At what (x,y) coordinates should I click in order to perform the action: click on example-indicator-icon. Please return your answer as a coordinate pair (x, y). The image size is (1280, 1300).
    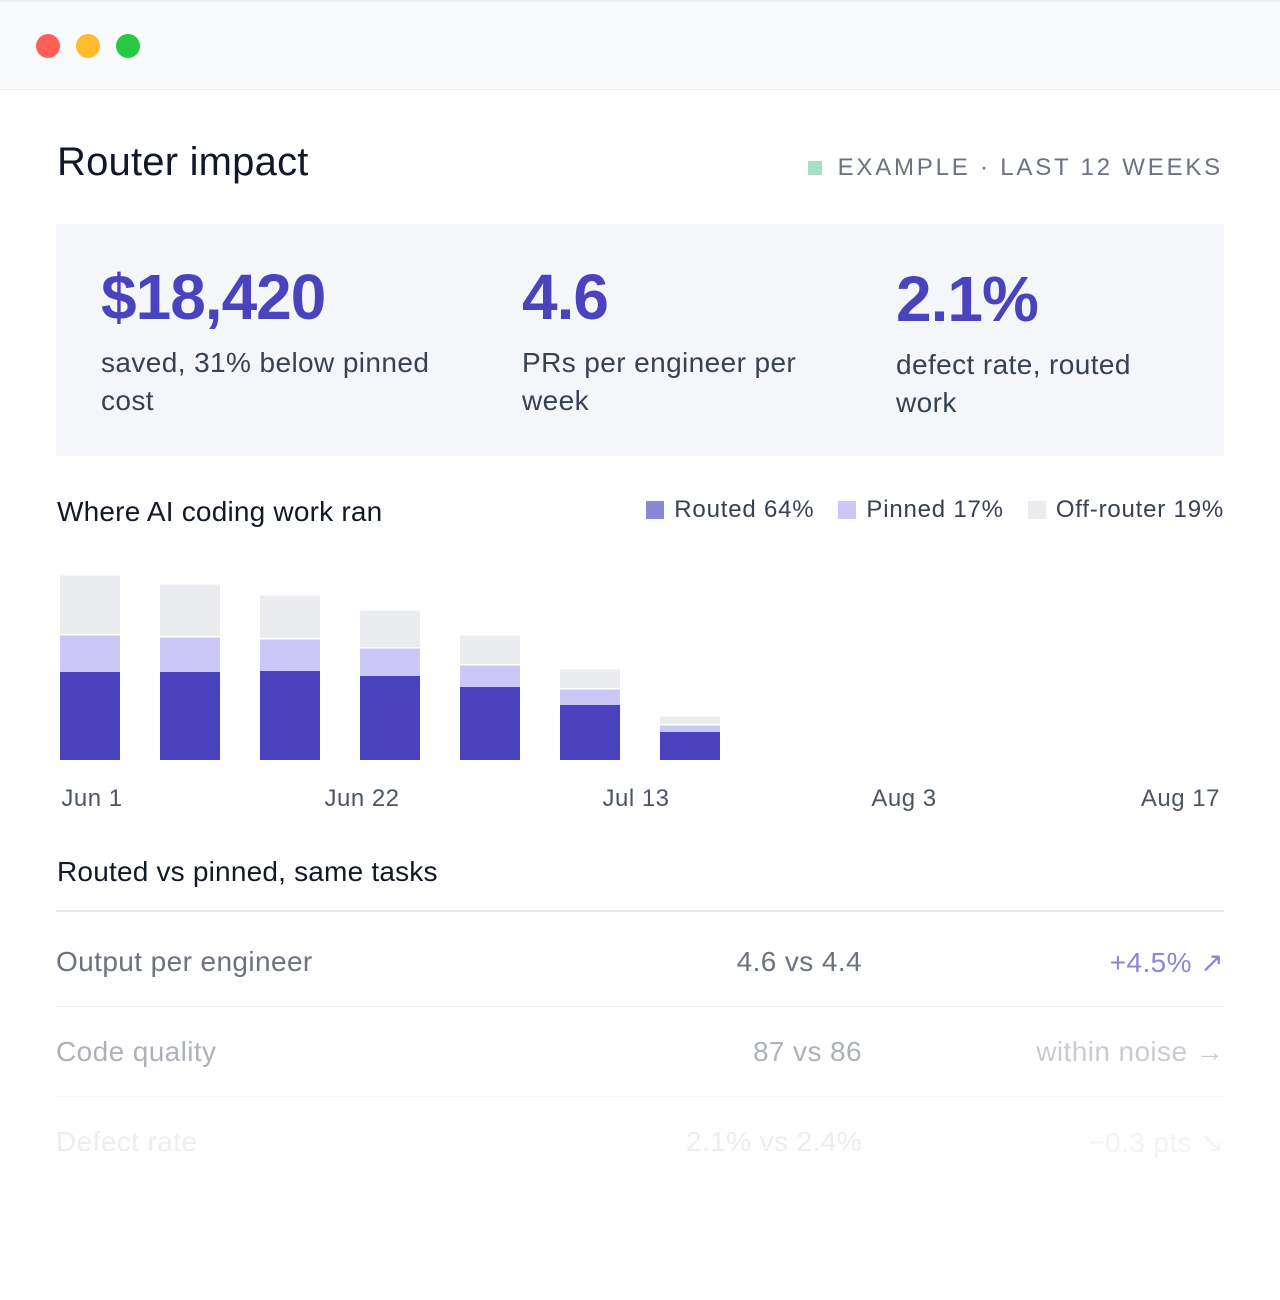
    Looking at the image, I should click on (814, 168).